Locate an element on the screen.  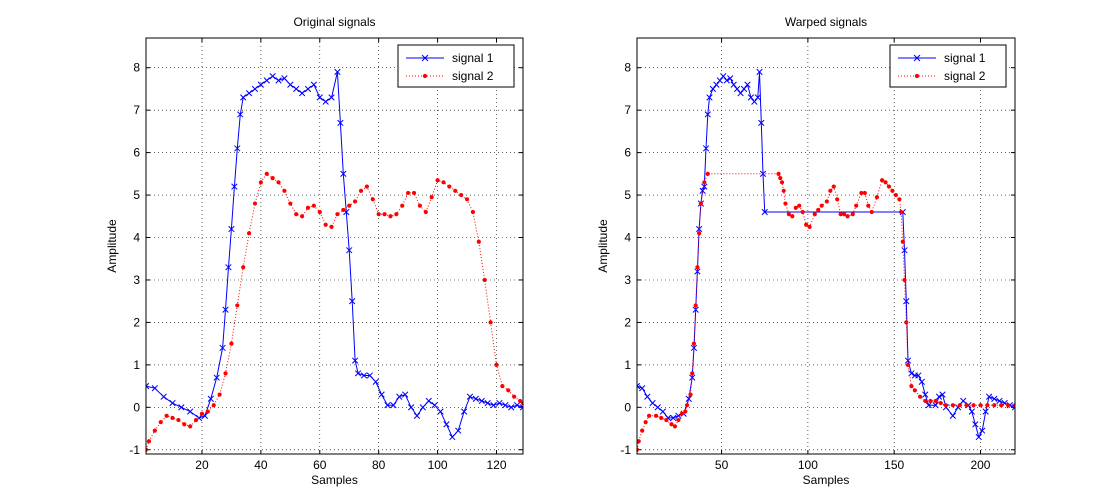
x-tick-label: 200 is located at coordinates (980, 465).